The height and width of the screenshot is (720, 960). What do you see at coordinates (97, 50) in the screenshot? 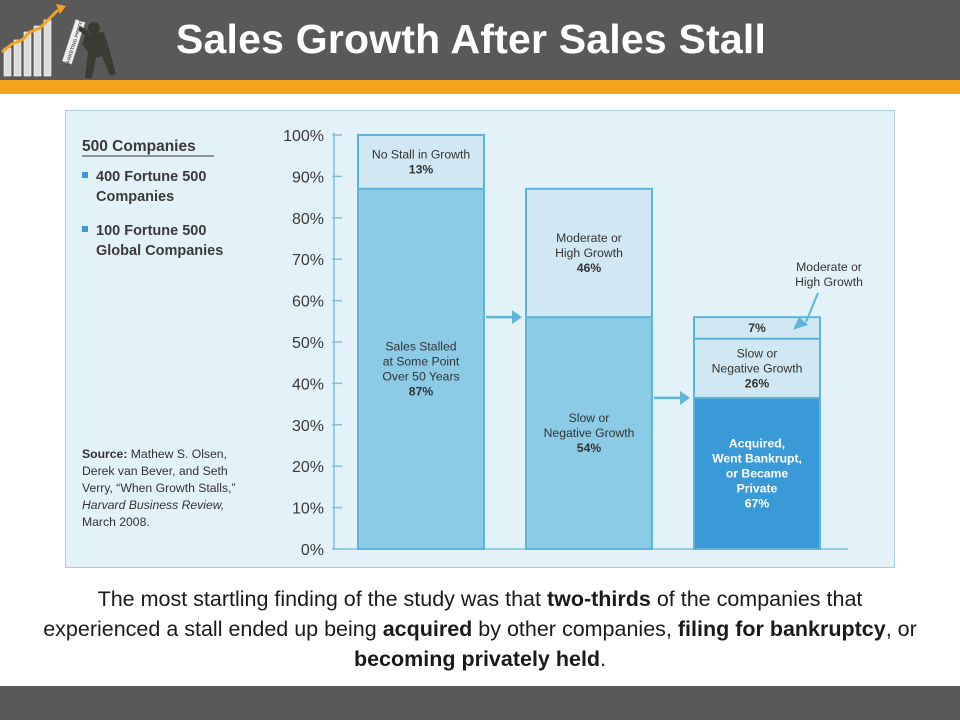
I see `logo-pushing-man-icon` at bounding box center [97, 50].